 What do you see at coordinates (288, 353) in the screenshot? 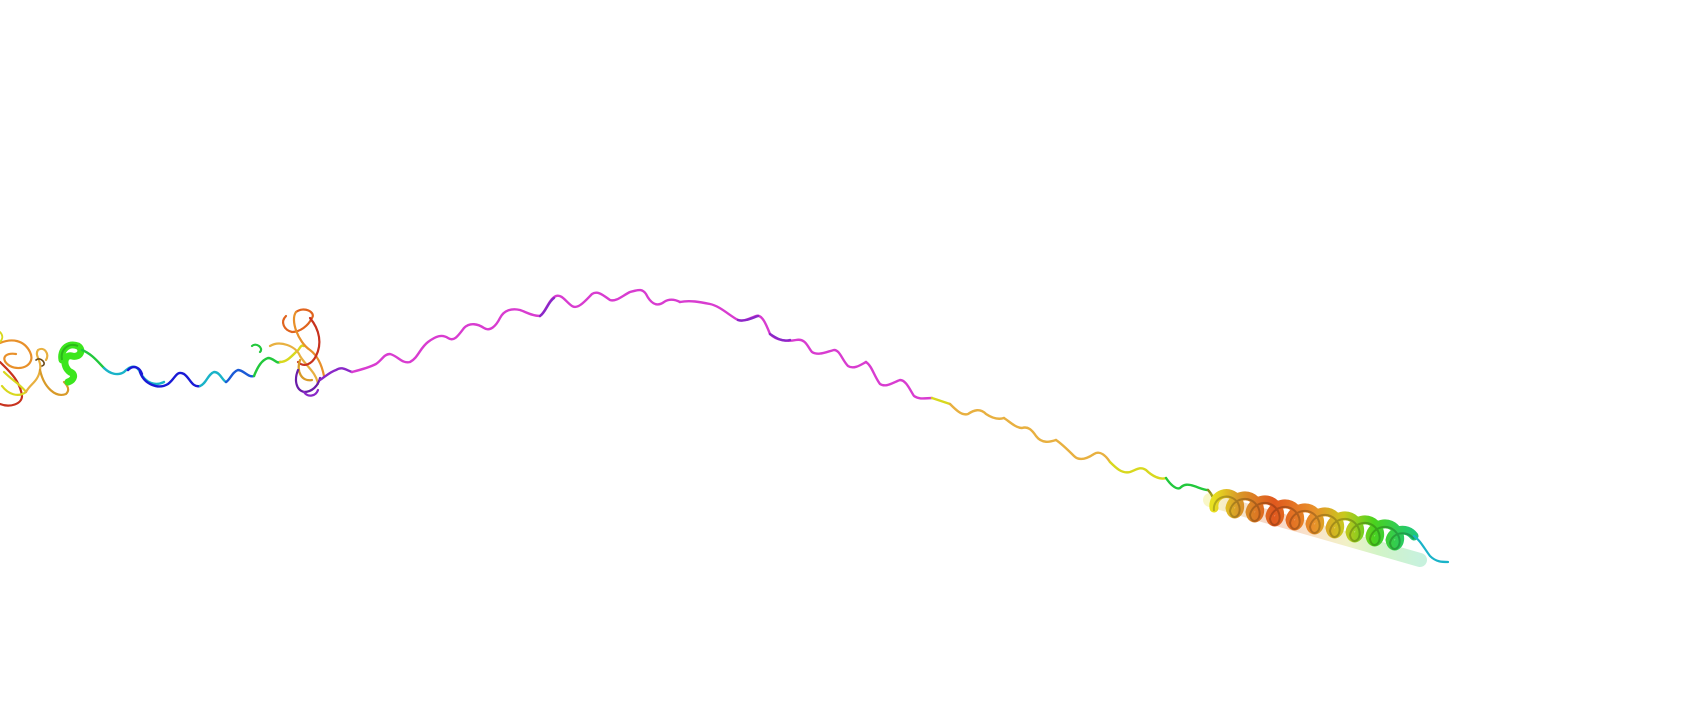
I see `middle-domain-loops` at bounding box center [288, 353].